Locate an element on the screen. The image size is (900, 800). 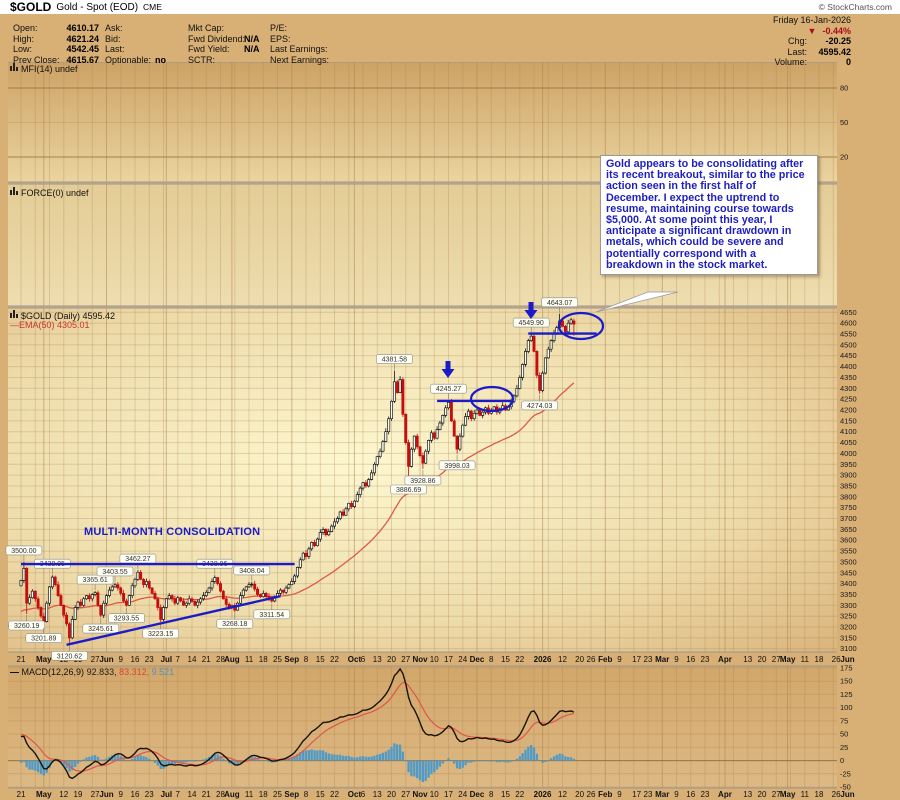
svg-text: 4000 is located at coordinates (848, 453).